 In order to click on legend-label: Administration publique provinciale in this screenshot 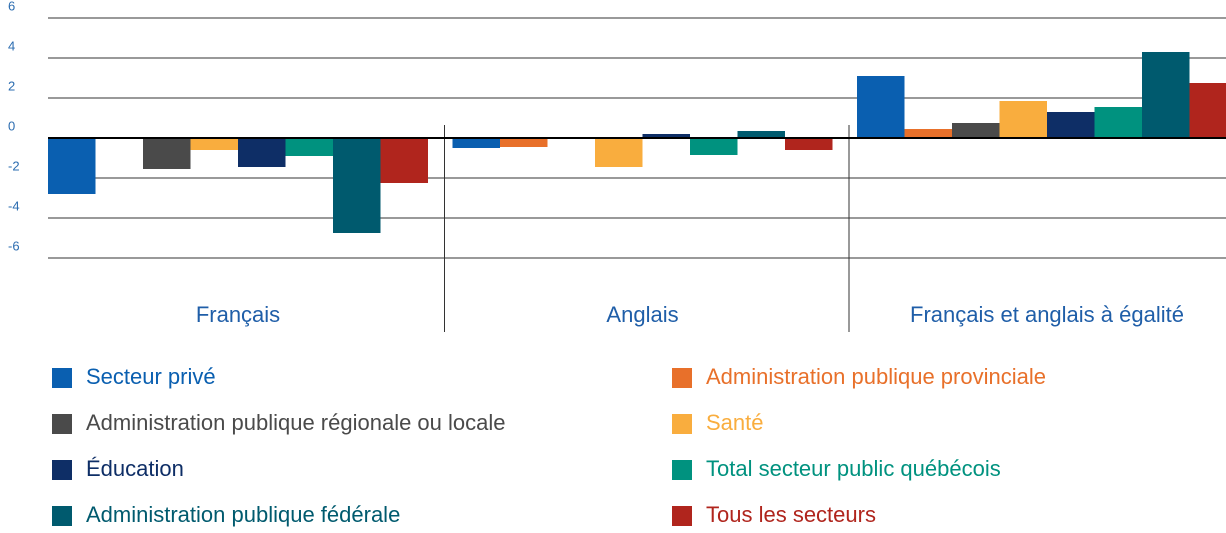, I will do `click(876, 376)`.